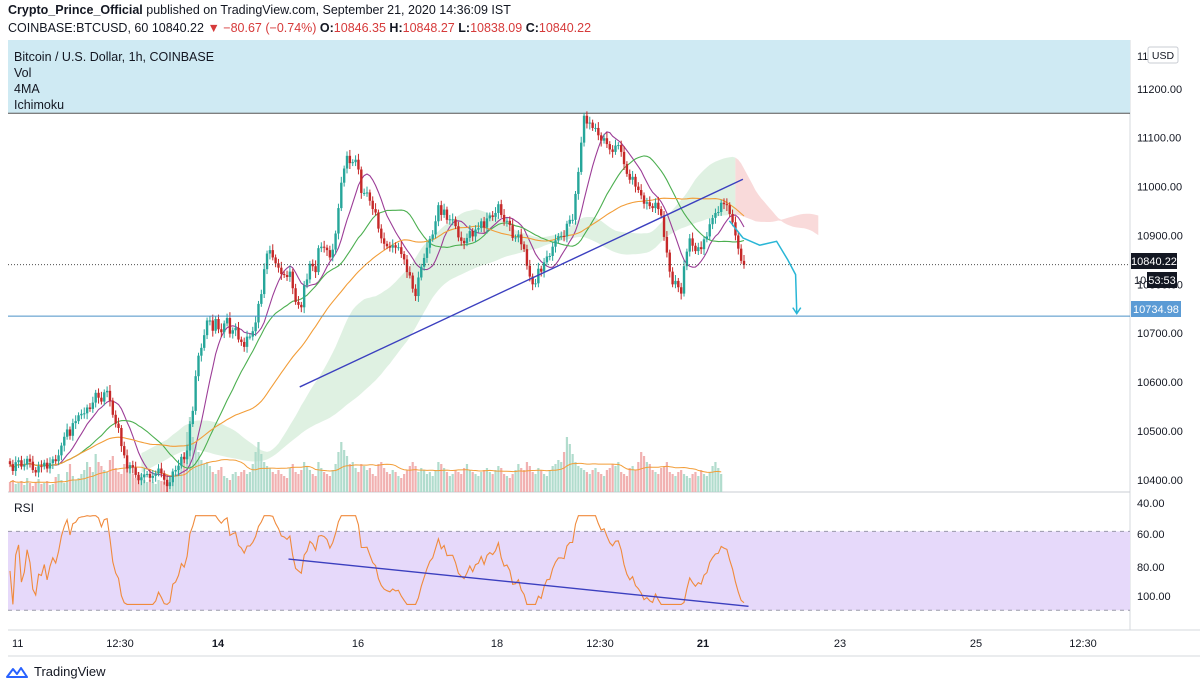 Image resolution: width=1200 pixels, height=690 pixels. Describe the element at coordinates (1163, 55) in the screenshot. I see `currency-box` at that location.